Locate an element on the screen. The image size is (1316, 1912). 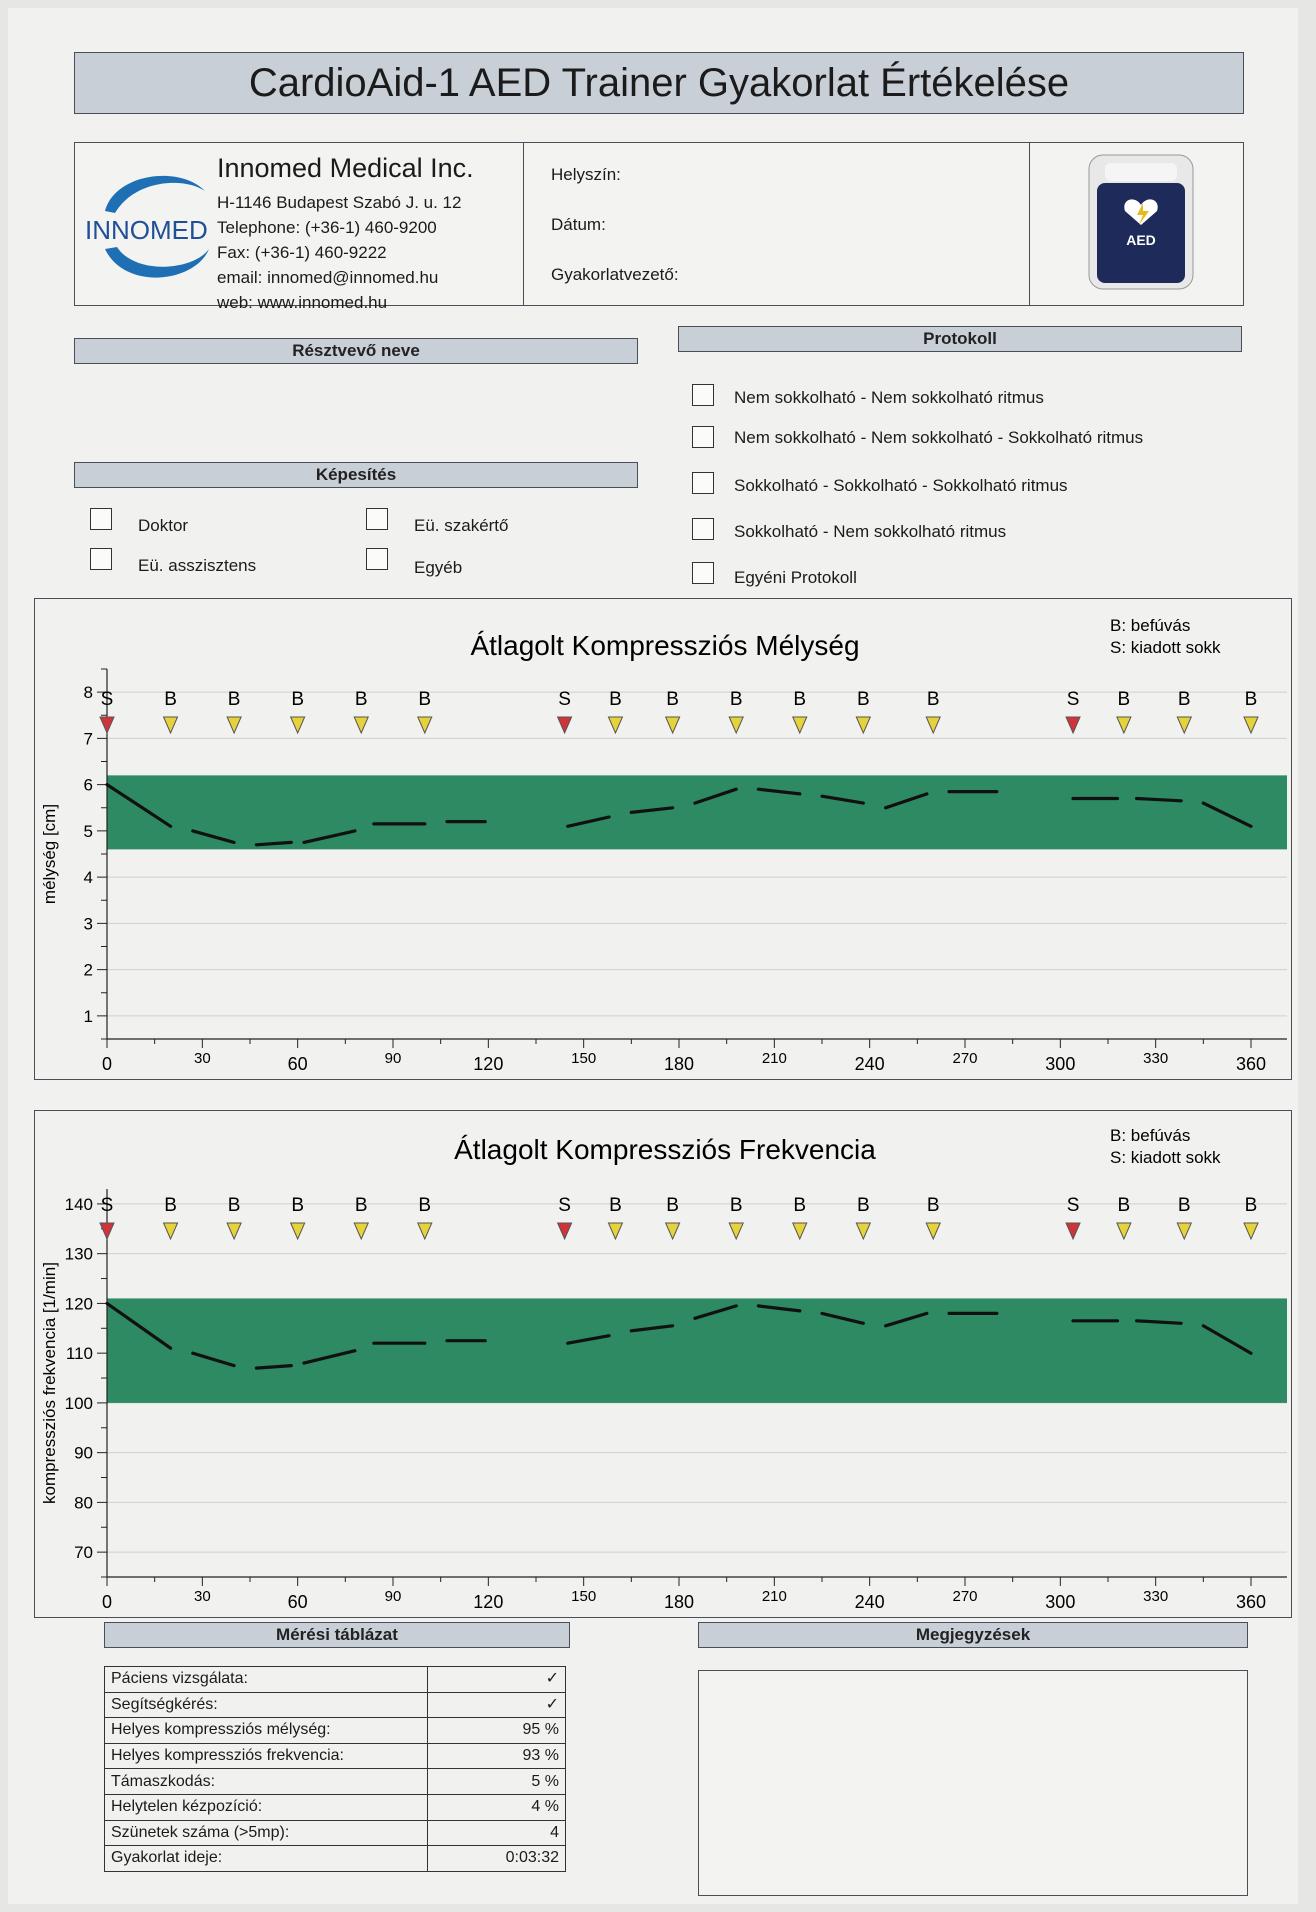
table-row: Helytelen kézpozíció: 4 % is located at coordinates (335, 1807).